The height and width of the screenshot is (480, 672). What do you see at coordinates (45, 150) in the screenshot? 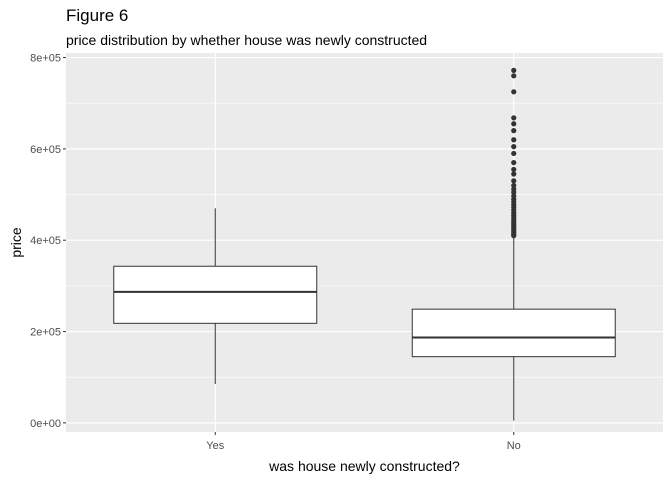
I see `y-tick-label: 6e+05` at bounding box center [45, 150].